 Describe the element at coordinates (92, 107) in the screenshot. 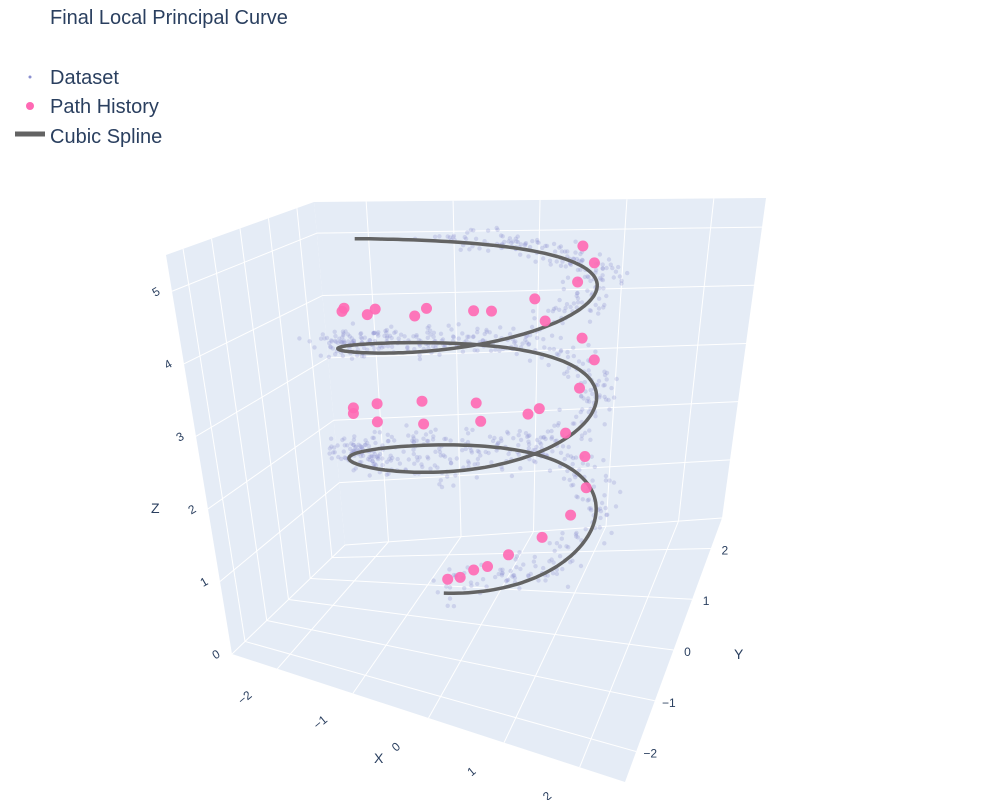

I see `legend-item-path-history: Path History` at that location.